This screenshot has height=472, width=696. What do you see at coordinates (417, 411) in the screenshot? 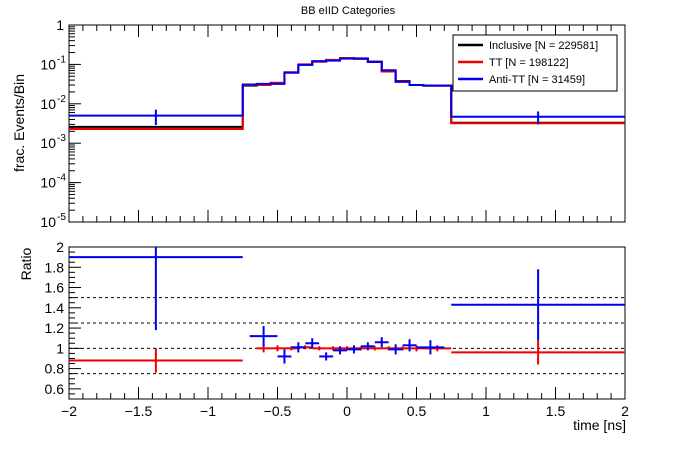
I see `ratio-x-tick-label: 0.5` at bounding box center [417, 411].